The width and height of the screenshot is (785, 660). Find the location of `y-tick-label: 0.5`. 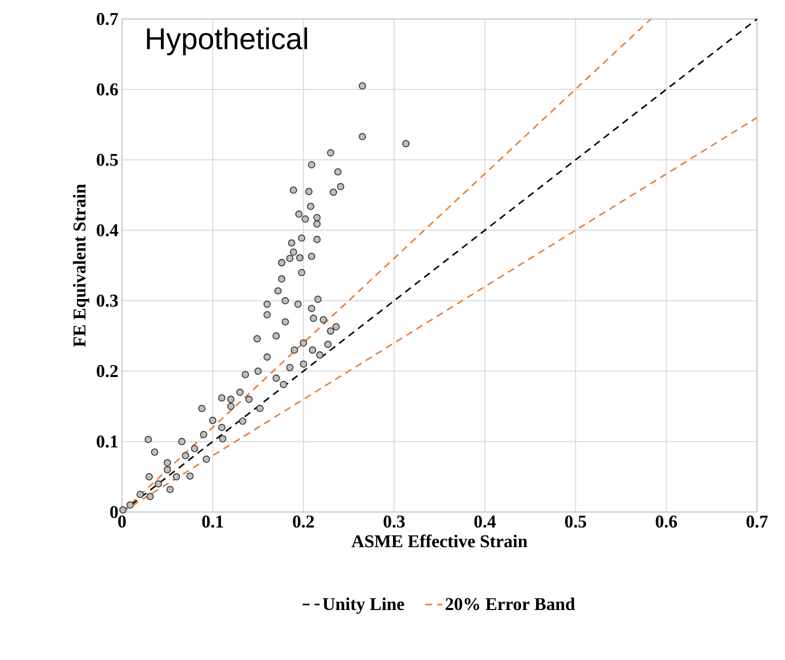

y-tick-label: 0.5 is located at coordinates (107, 160).